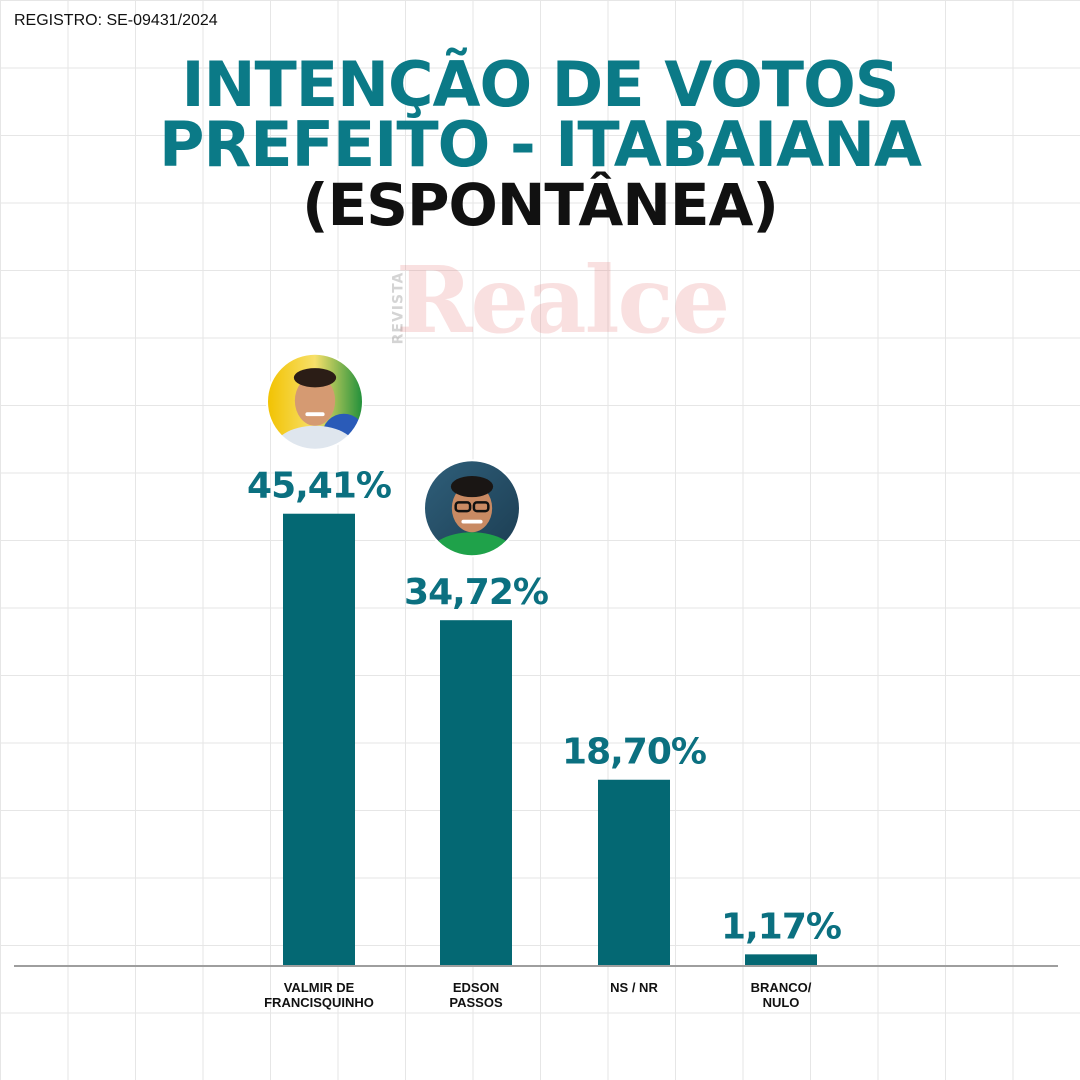 The image size is (1080, 1080). What do you see at coordinates (634, 987) in the screenshot?
I see `category-label: NS / NR` at bounding box center [634, 987].